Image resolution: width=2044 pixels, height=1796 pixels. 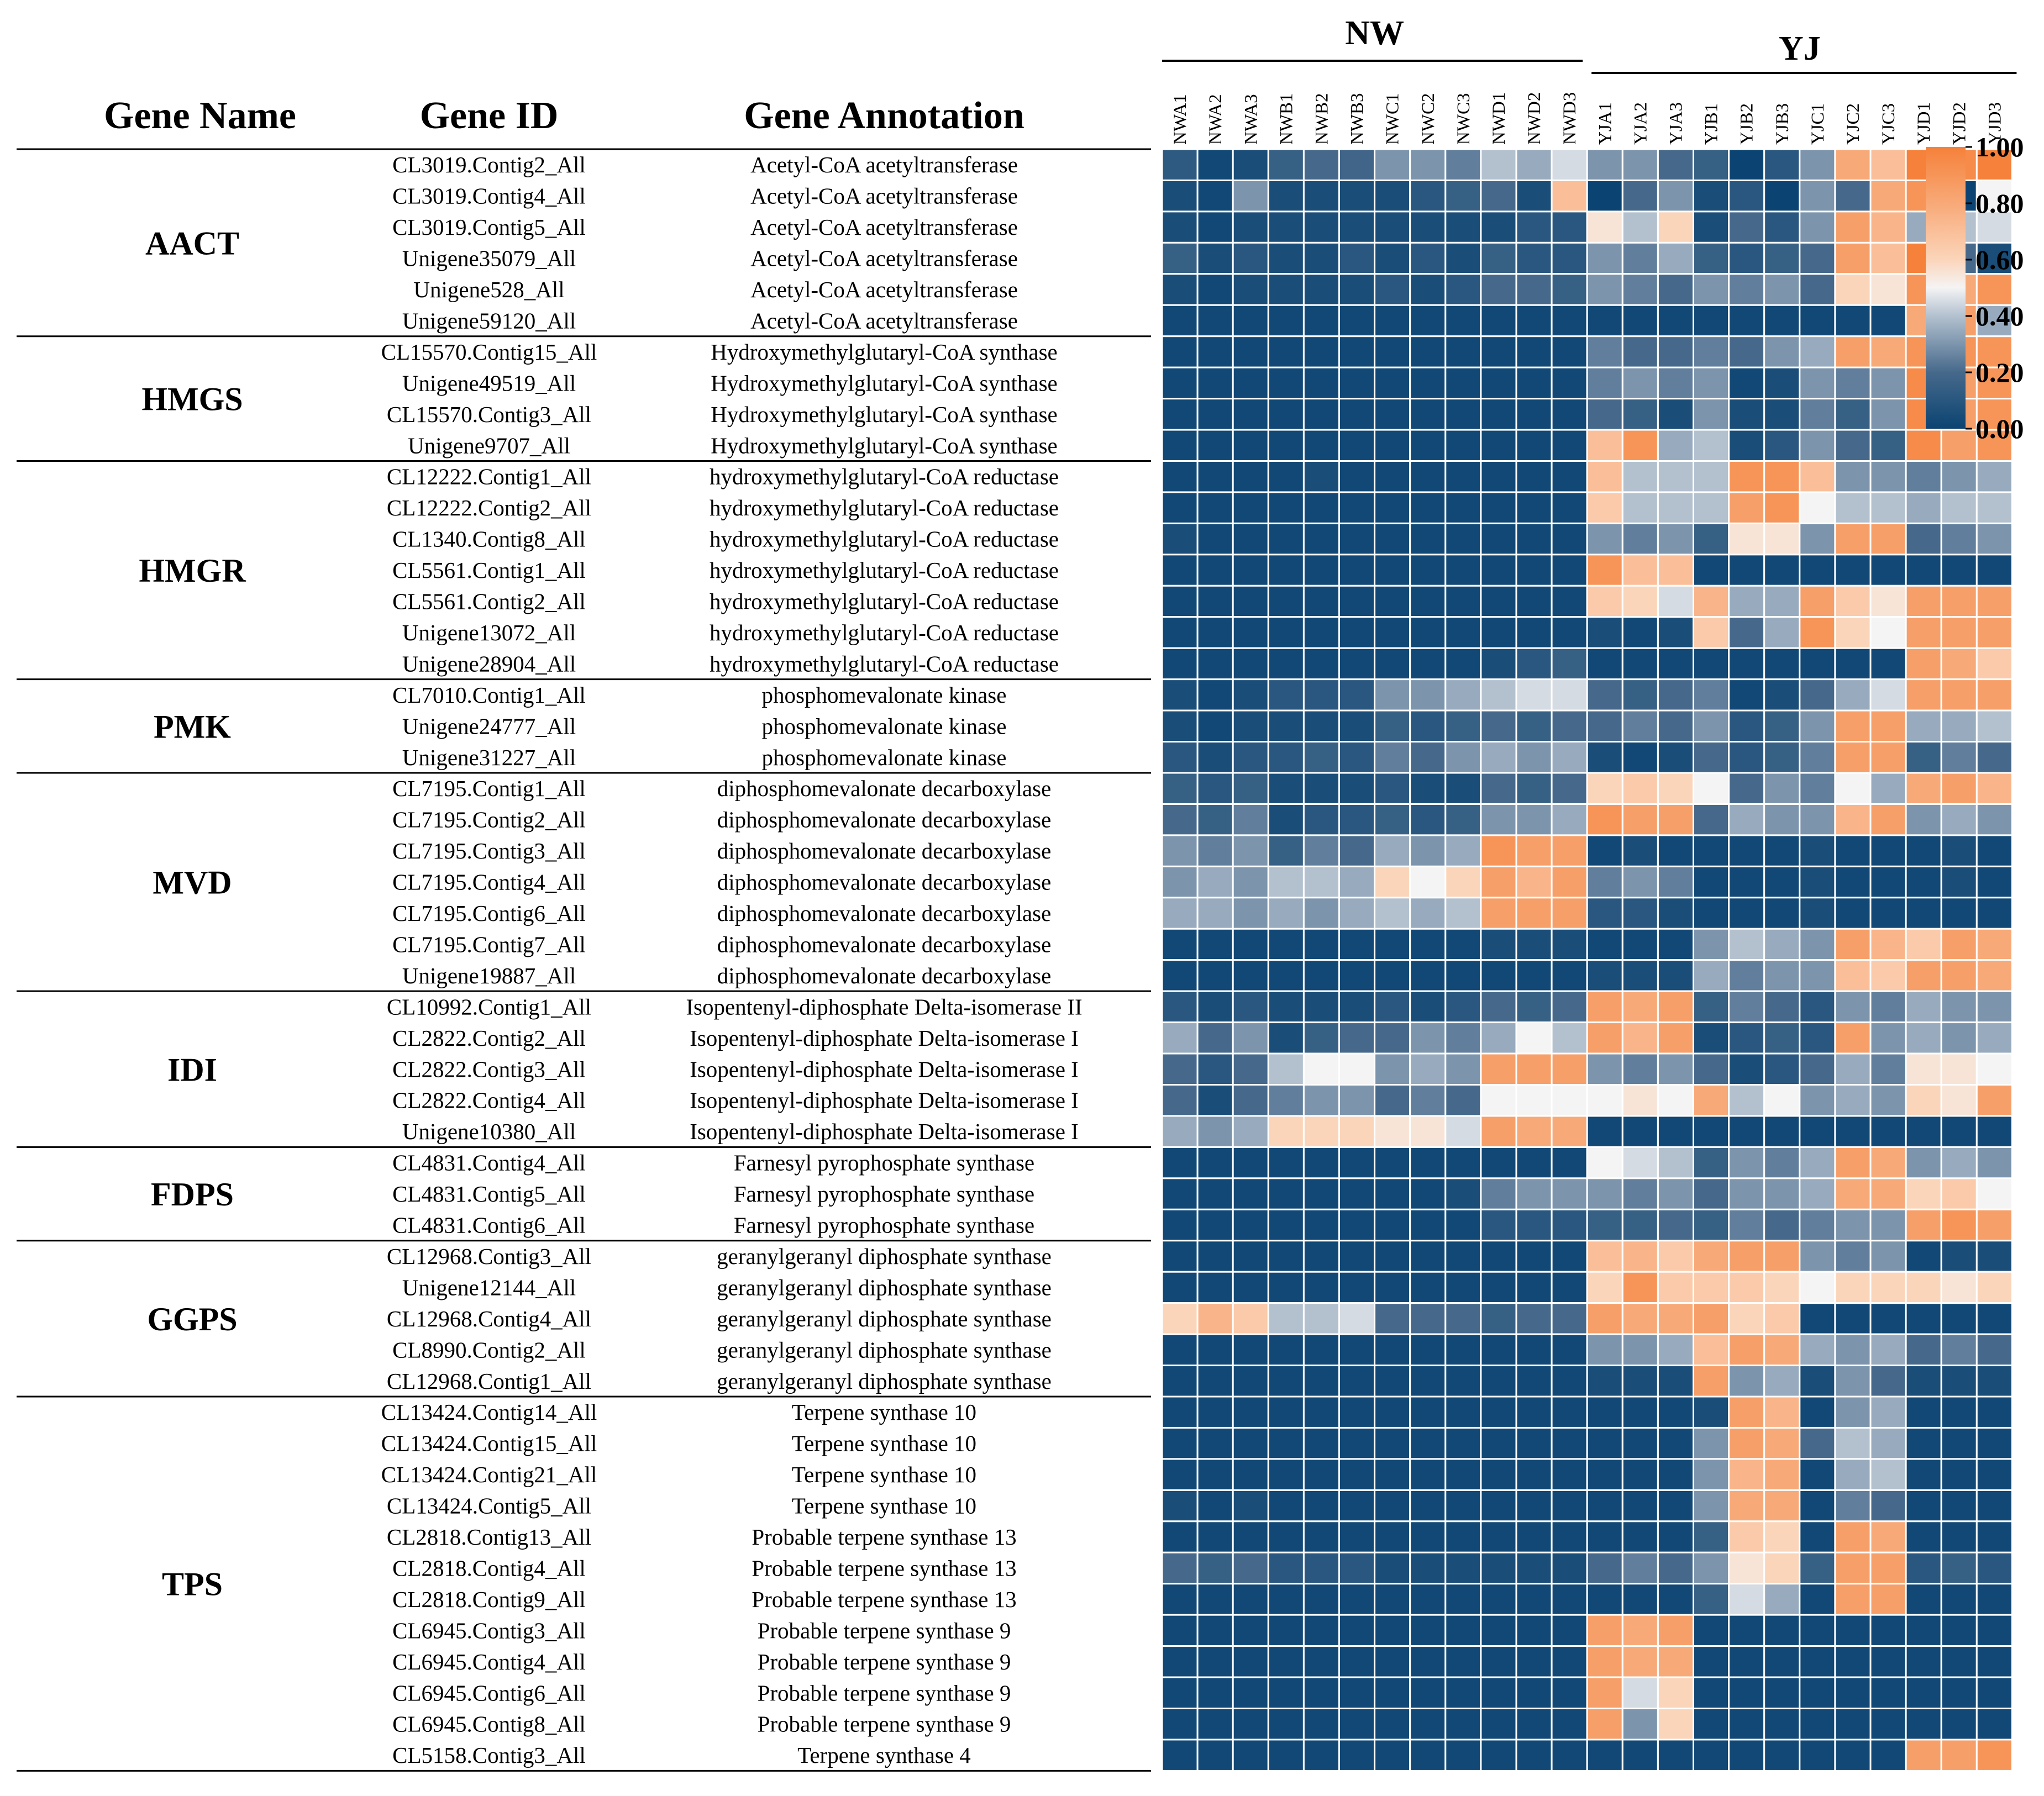 What do you see at coordinates (192, 243) in the screenshot?
I see `gene-group-label: AACT` at bounding box center [192, 243].